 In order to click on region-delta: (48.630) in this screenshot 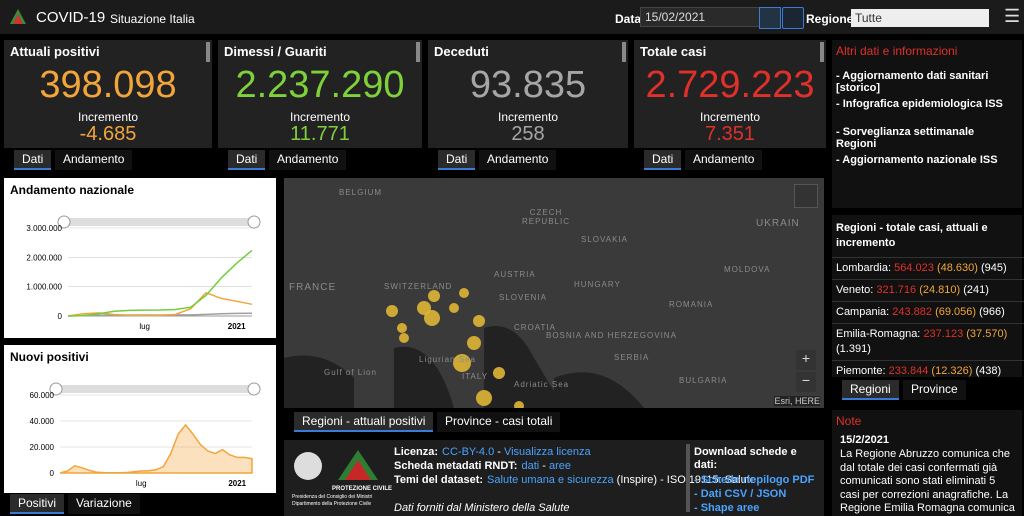, I will do `click(957, 268)`.